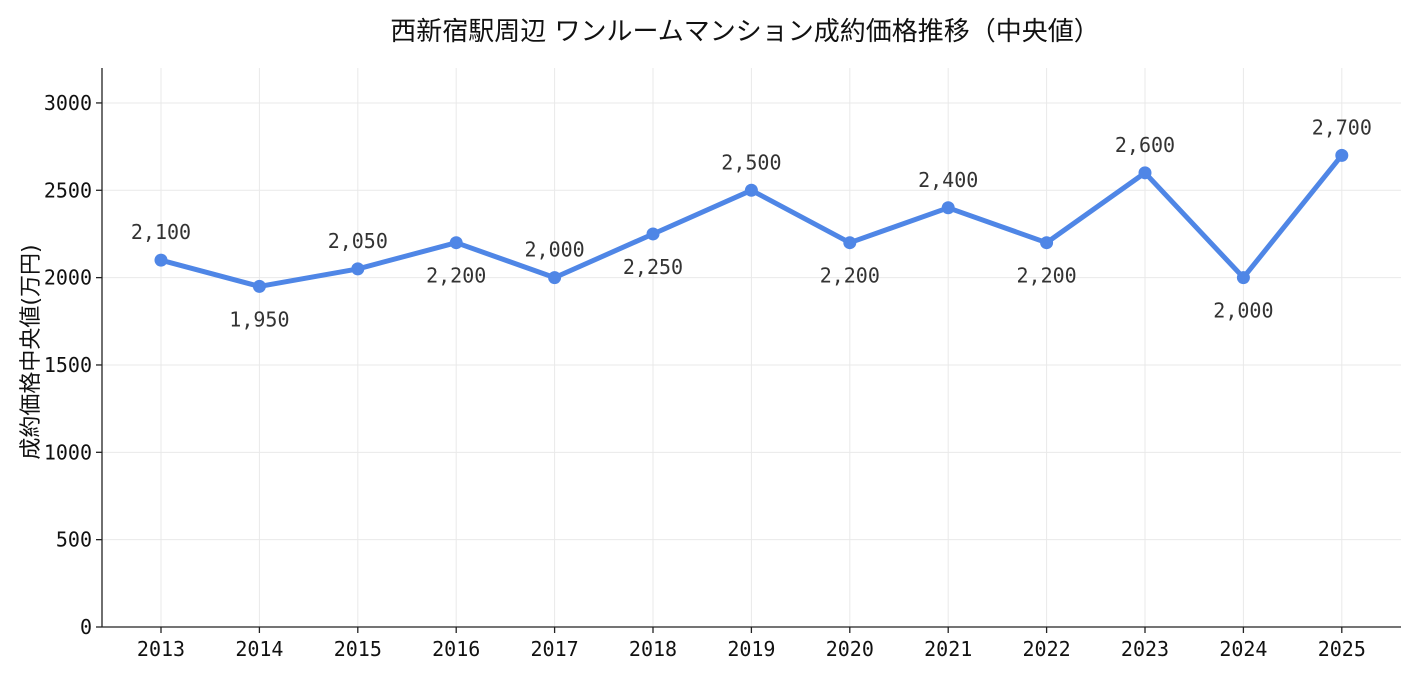 The height and width of the screenshot is (675, 1417). What do you see at coordinates (1145, 649) in the screenshot?
I see `x-tick-label: 2023` at bounding box center [1145, 649].